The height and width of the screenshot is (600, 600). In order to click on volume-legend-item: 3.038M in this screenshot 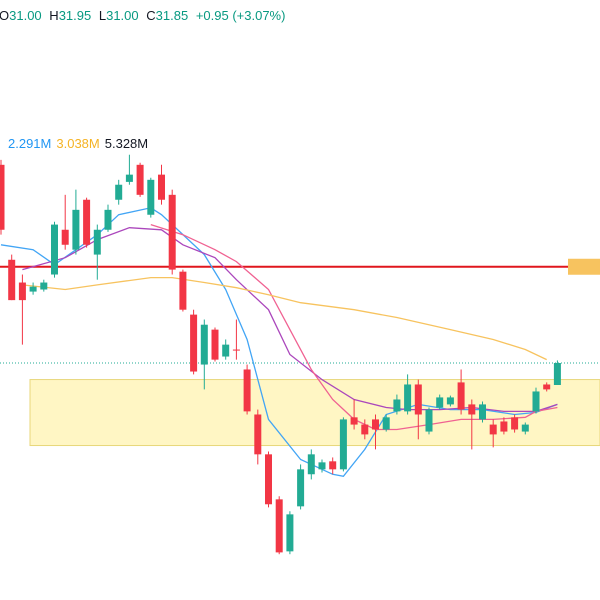, I will do `click(77, 143)`.